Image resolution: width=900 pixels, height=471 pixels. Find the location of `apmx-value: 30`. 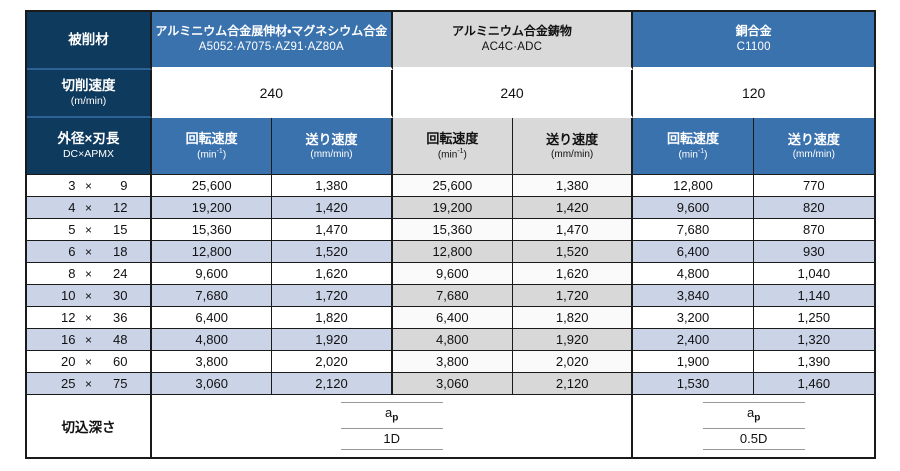

apmx-value: 30 is located at coordinates (120, 295).